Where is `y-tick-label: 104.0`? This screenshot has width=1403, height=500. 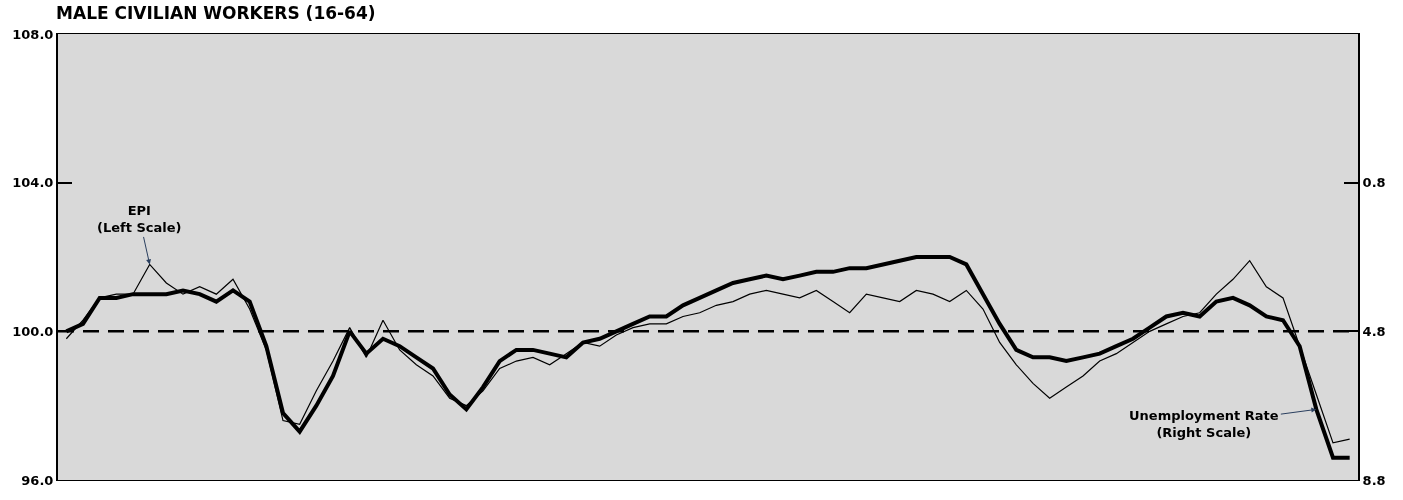
y-tick-label: 104.0 is located at coordinates (33, 183).